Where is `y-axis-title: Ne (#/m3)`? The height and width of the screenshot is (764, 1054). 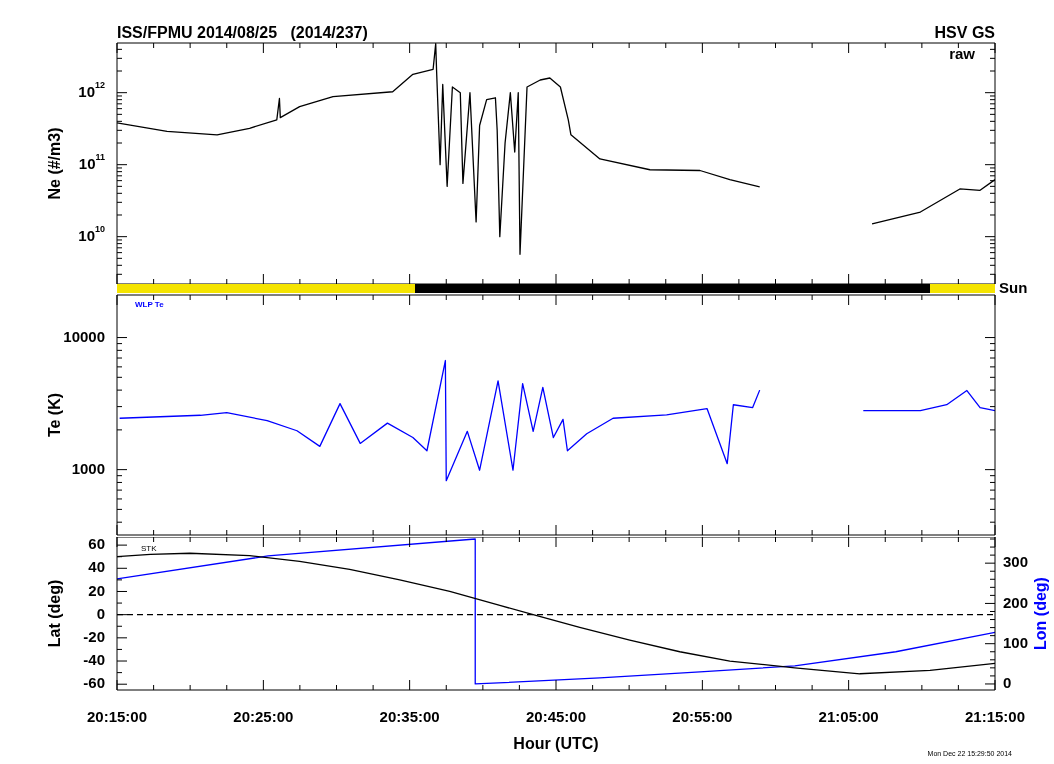
y-axis-title: Ne (#/m3) is located at coordinates (55, 163).